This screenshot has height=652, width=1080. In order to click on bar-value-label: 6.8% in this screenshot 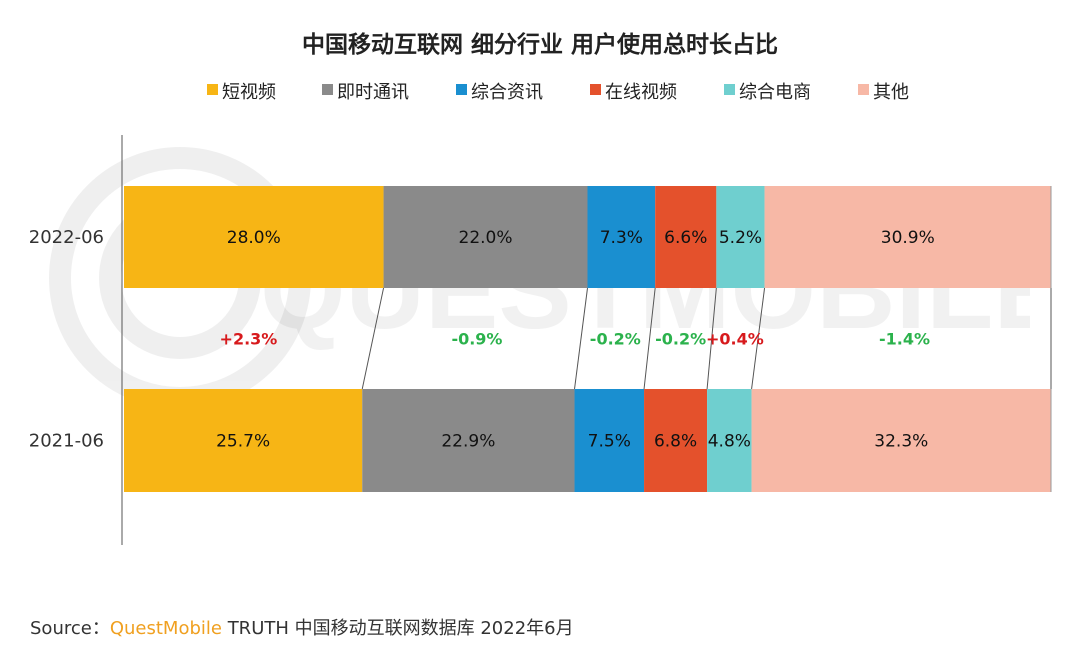, I will do `click(675, 442)`.